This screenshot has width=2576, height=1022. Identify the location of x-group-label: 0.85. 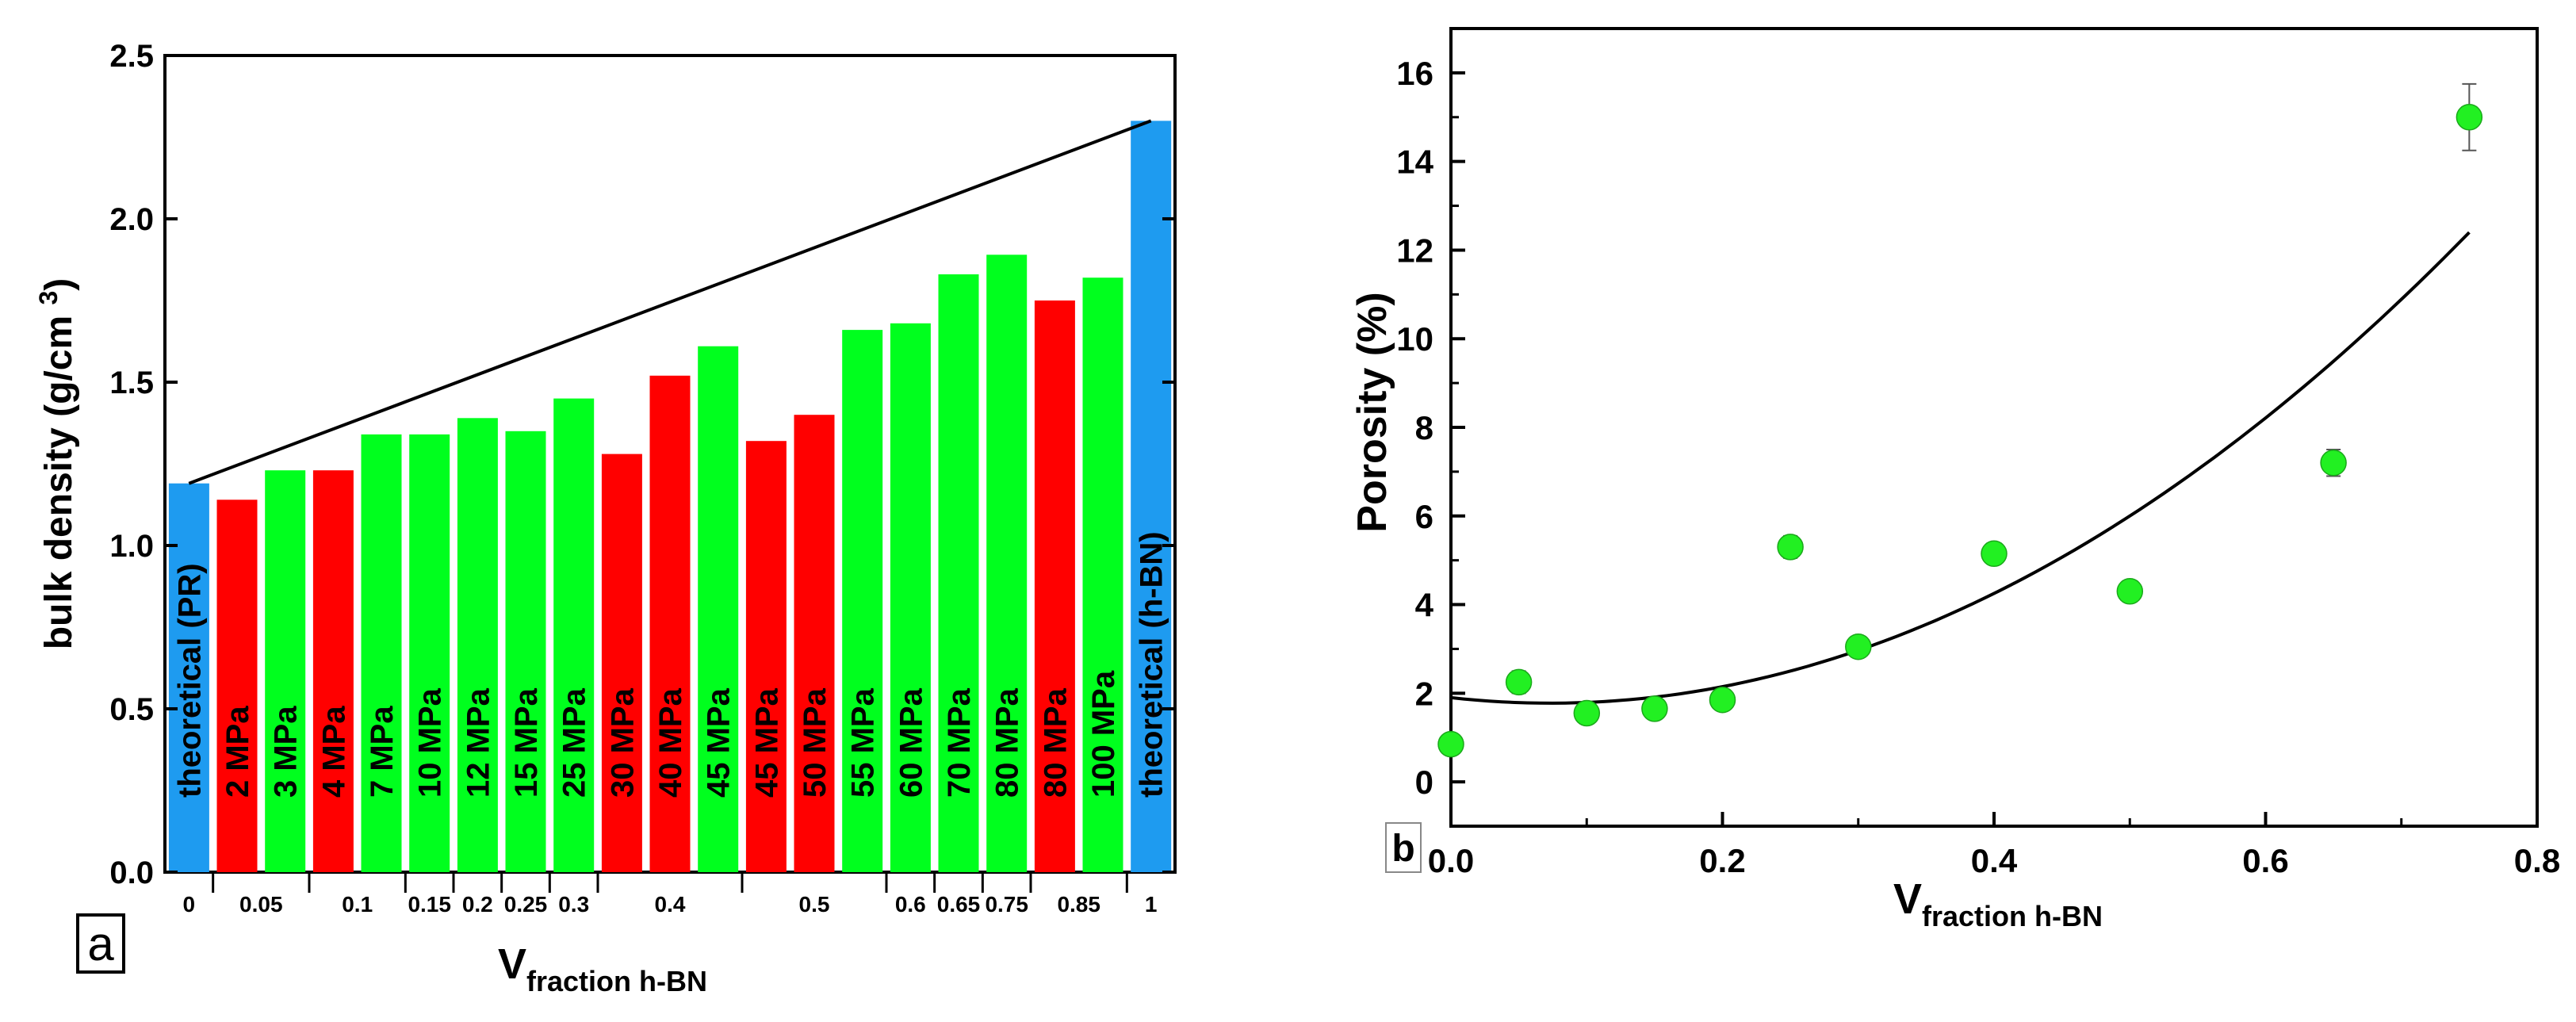
(1078, 904).